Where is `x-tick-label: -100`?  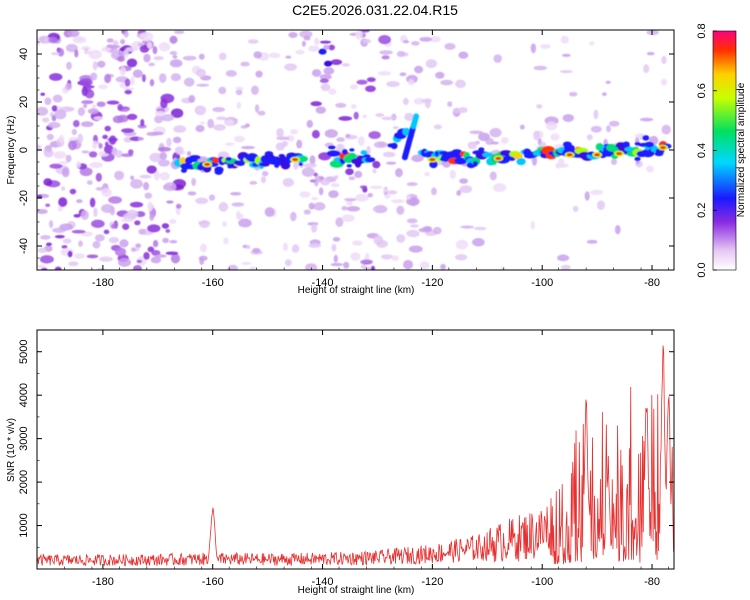
x-tick-label: -100 is located at coordinates (542, 582).